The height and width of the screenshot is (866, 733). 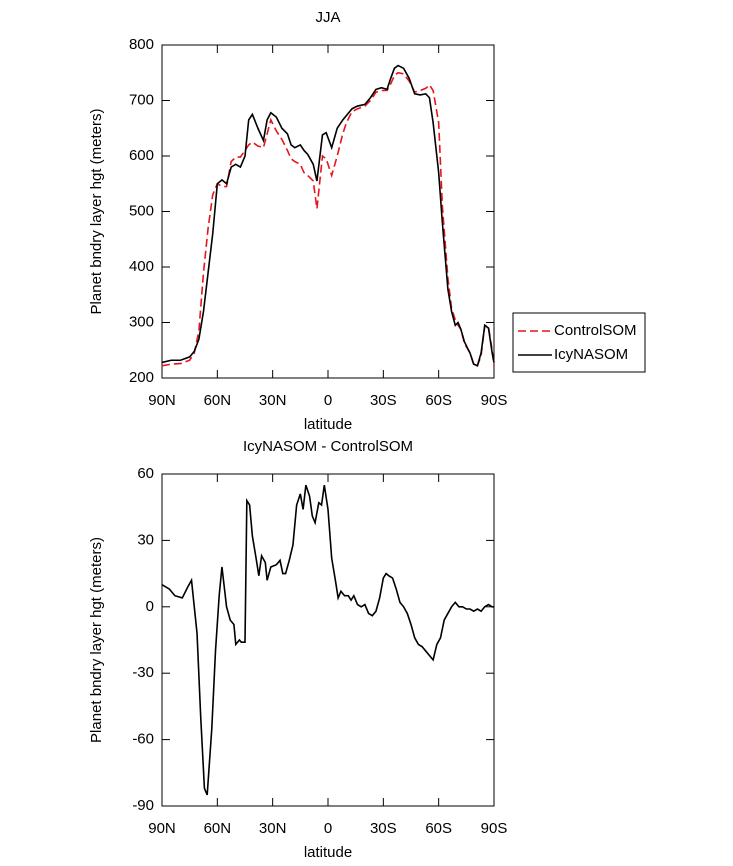 What do you see at coordinates (328, 446) in the screenshot?
I see `chart-title: IcyNASOM - ControlSOM` at bounding box center [328, 446].